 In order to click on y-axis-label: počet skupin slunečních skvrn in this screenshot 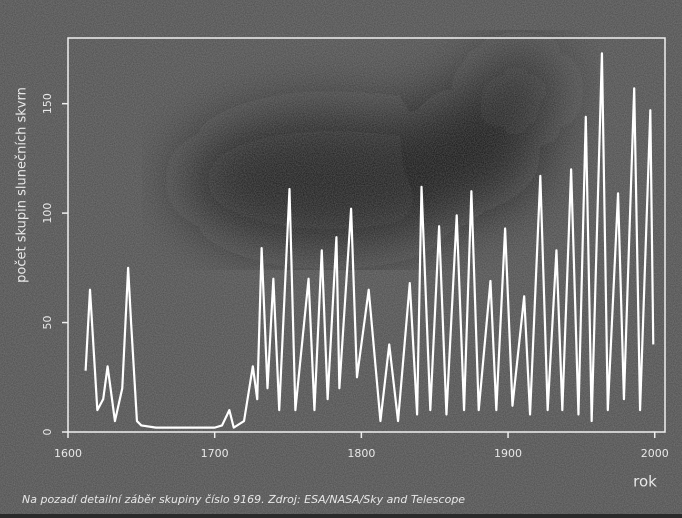, I will do `click(22, 185)`.